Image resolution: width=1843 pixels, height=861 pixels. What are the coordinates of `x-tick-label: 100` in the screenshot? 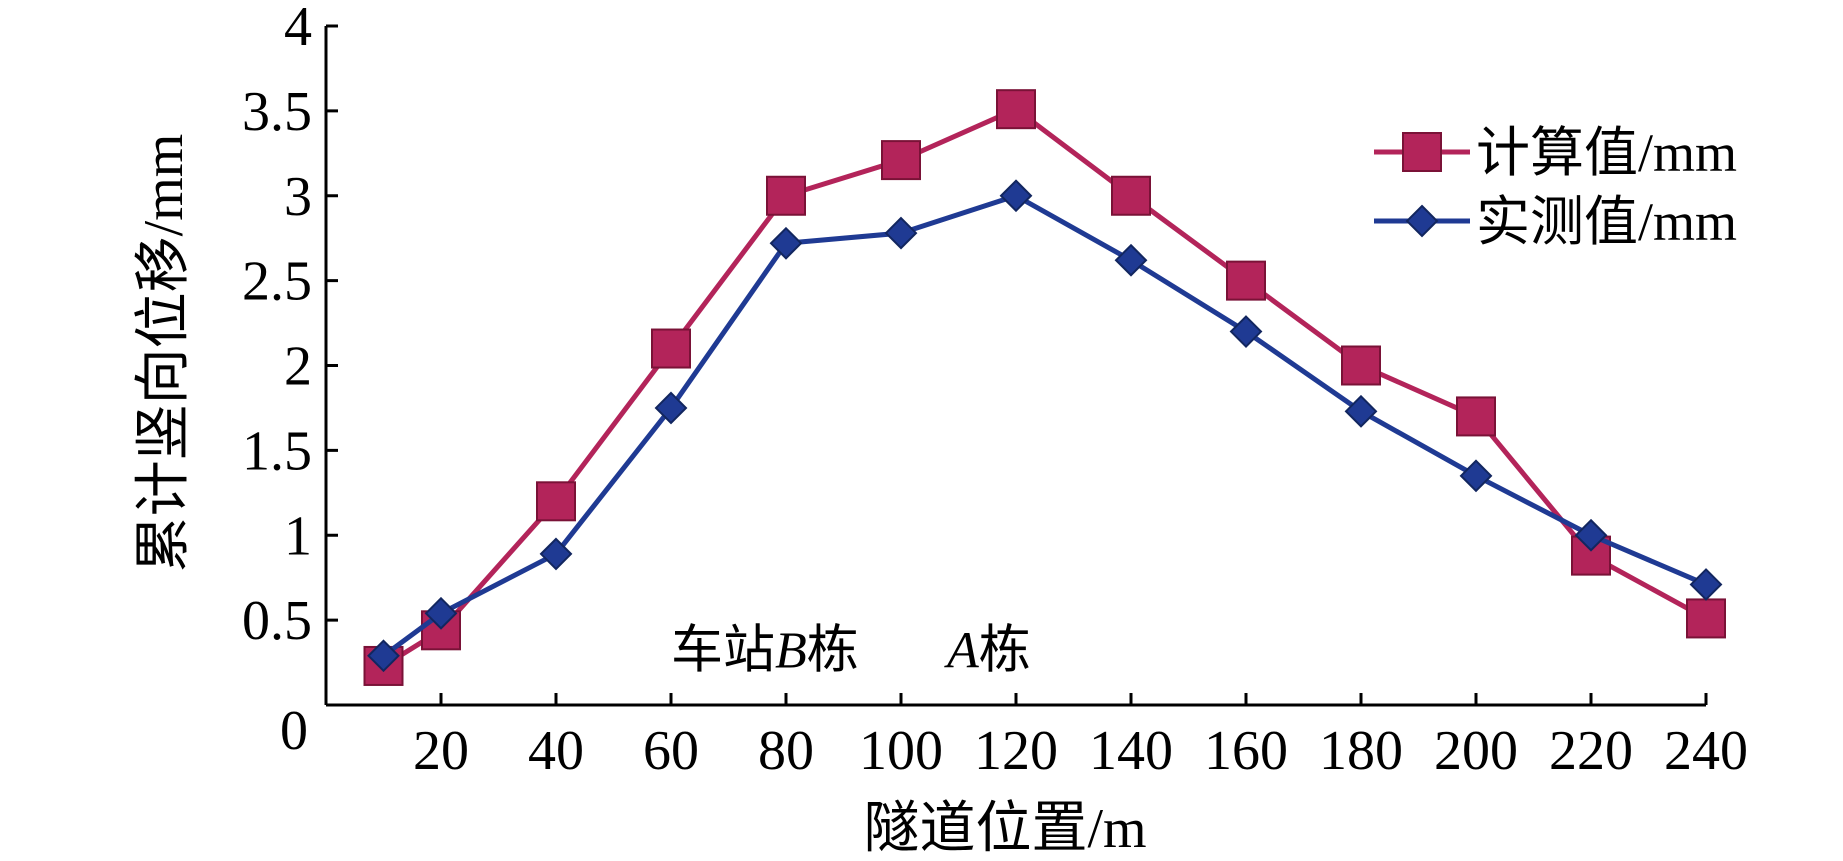 It's located at (901, 751).